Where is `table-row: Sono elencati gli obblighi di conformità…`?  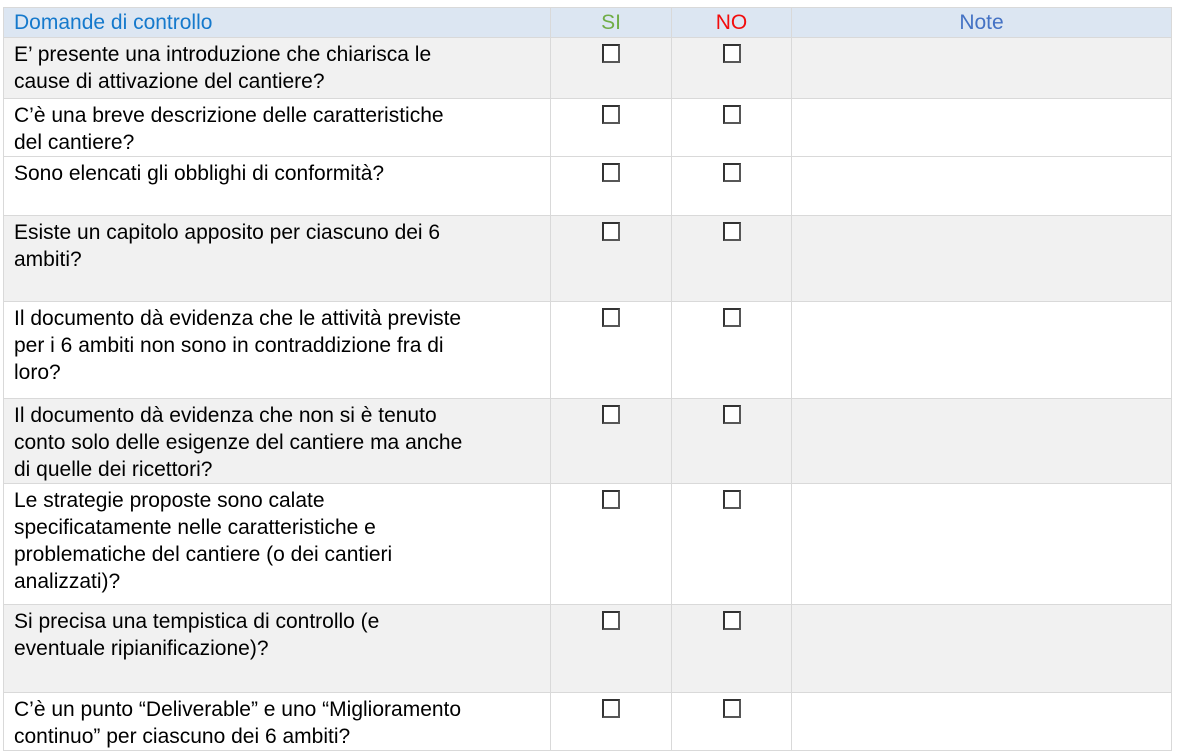
table-row: Sono elencati gli obblighi di conformità… is located at coordinates (587, 186).